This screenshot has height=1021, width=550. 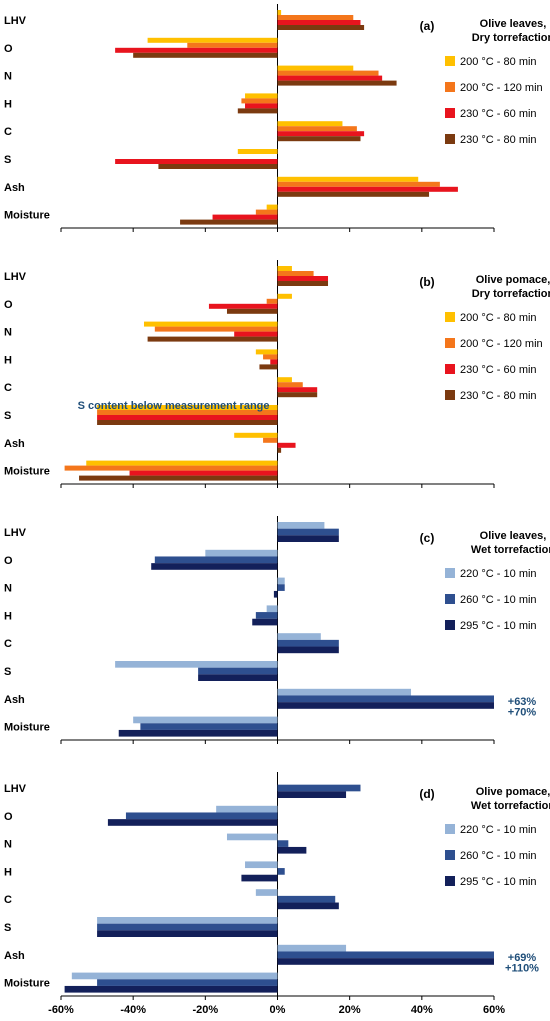 What do you see at coordinates (7, 160) in the screenshot?
I see `category-label: S` at bounding box center [7, 160].